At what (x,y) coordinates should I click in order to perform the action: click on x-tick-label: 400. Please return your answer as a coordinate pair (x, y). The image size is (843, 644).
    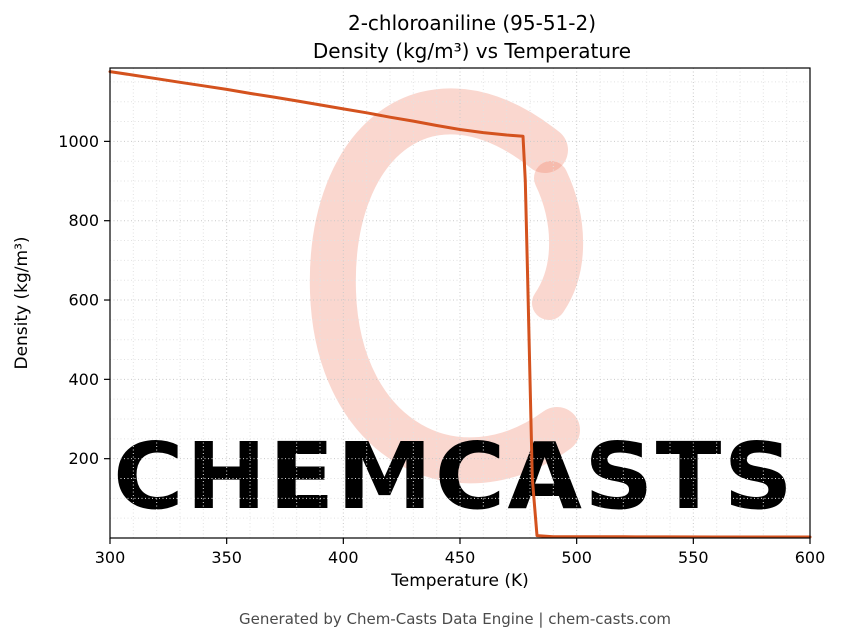
    Looking at the image, I should click on (343, 557).